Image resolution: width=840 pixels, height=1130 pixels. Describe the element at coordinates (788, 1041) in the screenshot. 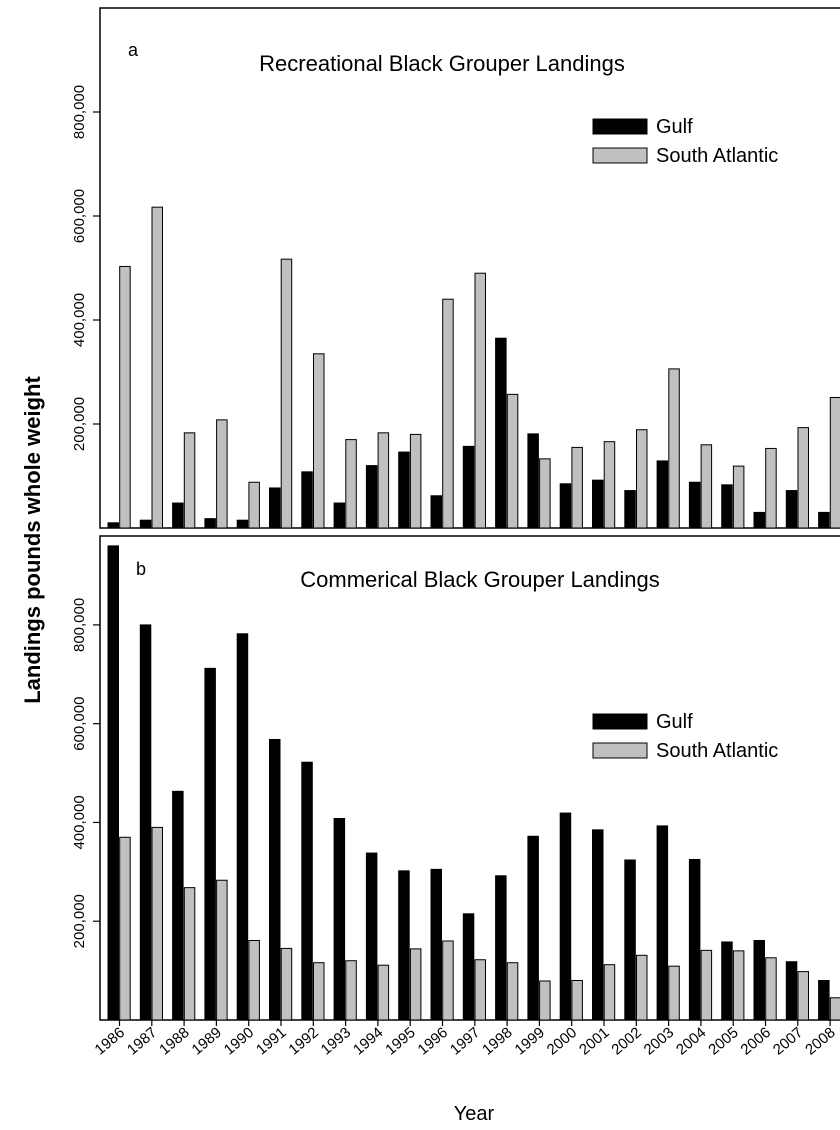

I see `x-tick-label-2007: 2007` at that location.